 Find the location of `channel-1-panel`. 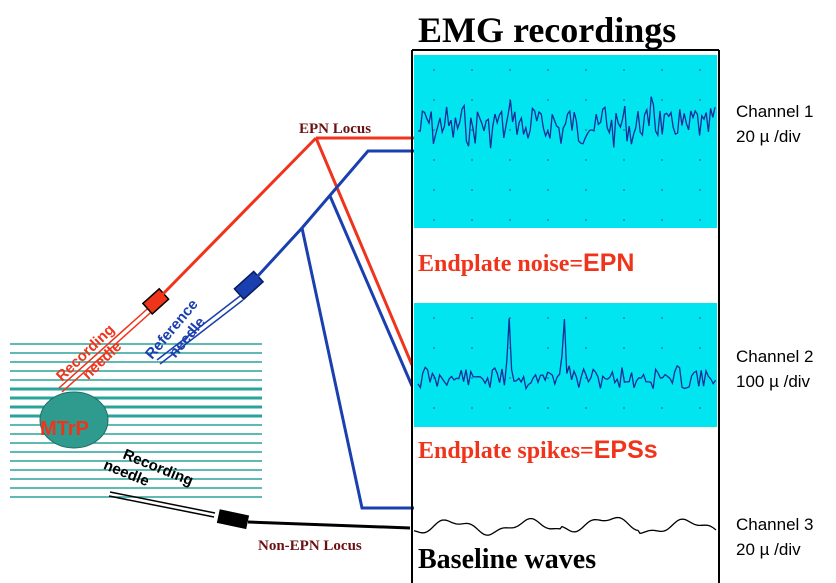

channel-1-panel is located at coordinates (565, 141).